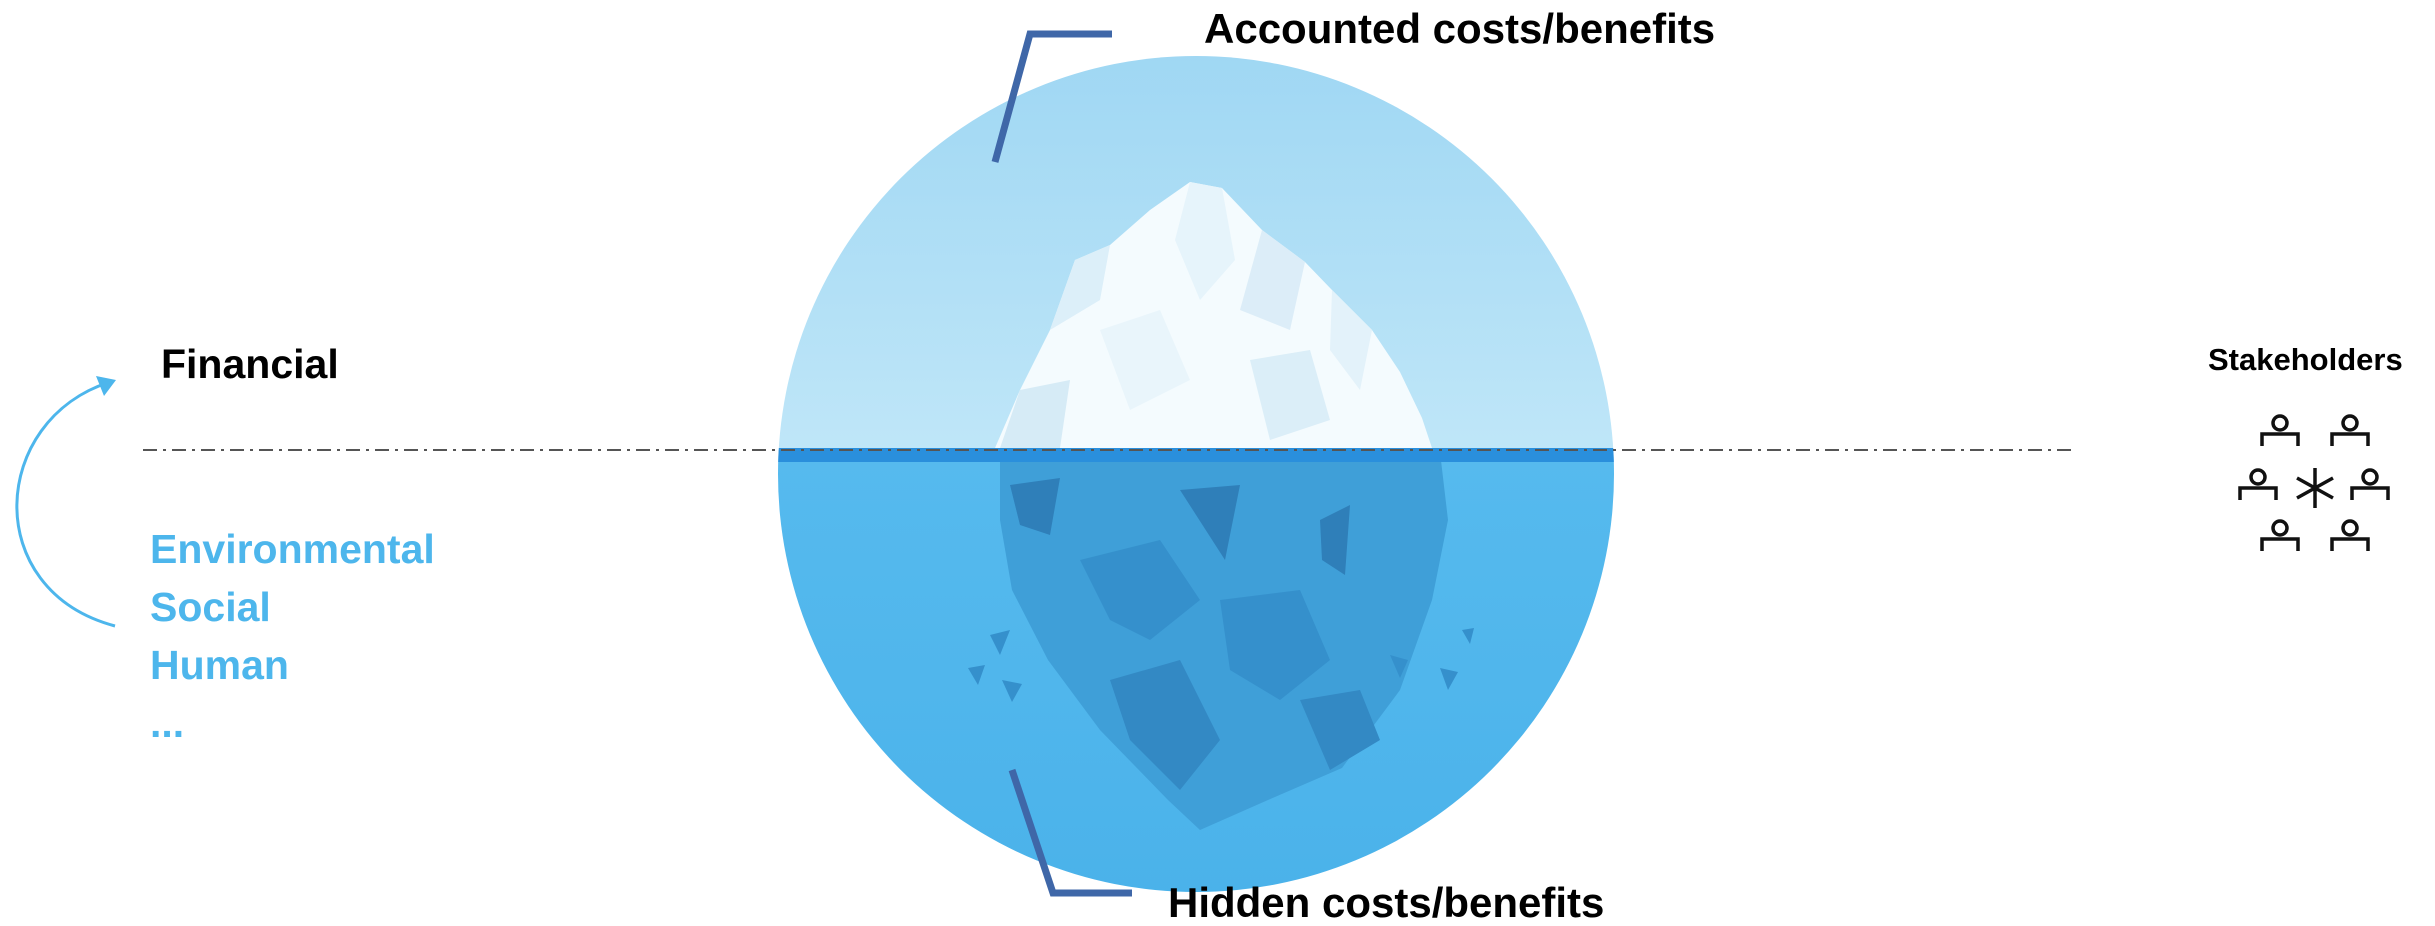 Image resolution: width=2435 pixels, height=926 pixels. I want to click on stakeholders-title: Stakeholders, so click(2305, 359).